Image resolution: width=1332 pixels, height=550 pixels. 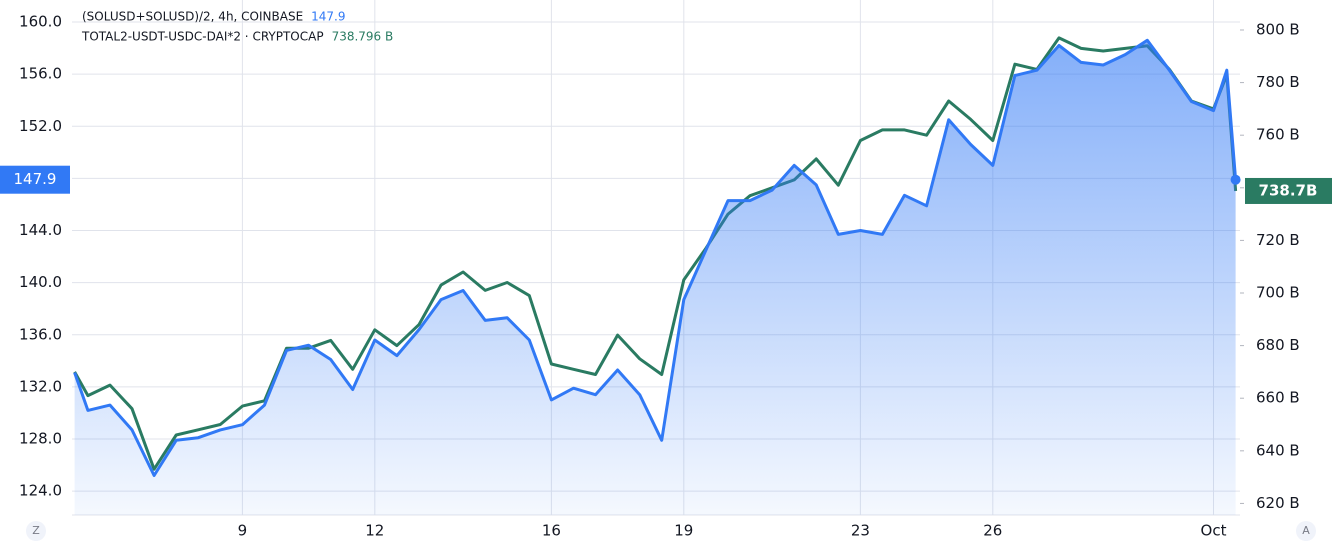 What do you see at coordinates (40, 386) in the screenshot?
I see `y-tick-label: 132.0` at bounding box center [40, 386].